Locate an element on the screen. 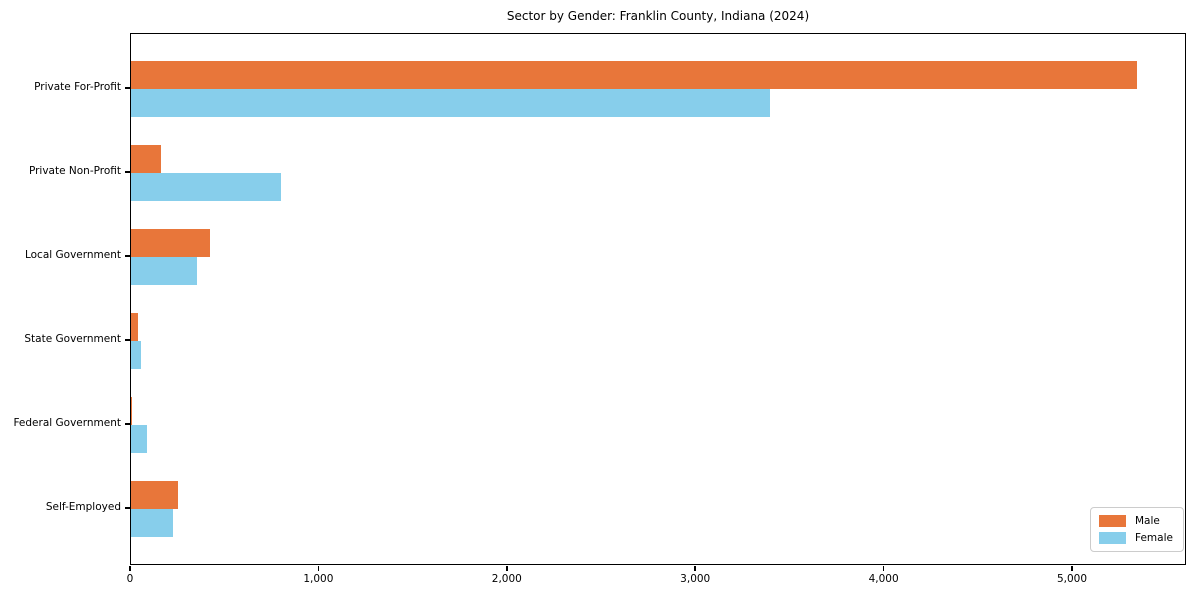 This screenshot has width=1200, height=600. y-tick-self-employed is located at coordinates (127, 508).